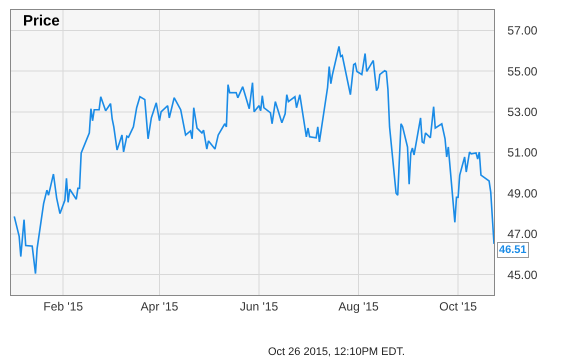 The image size is (575, 358). I want to click on x-tick-label: Jun '15, so click(259, 306).